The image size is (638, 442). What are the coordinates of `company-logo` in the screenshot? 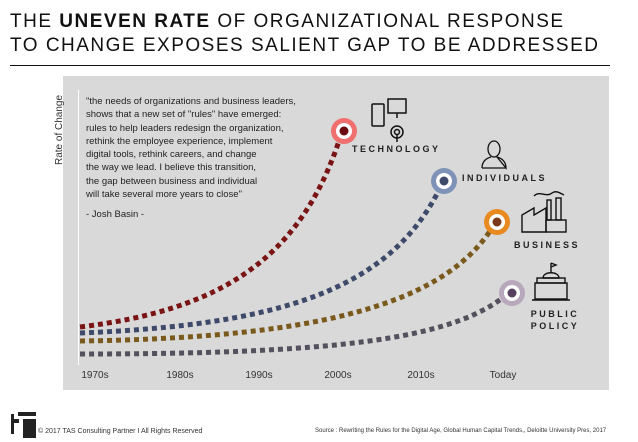 It's located at (23, 425).